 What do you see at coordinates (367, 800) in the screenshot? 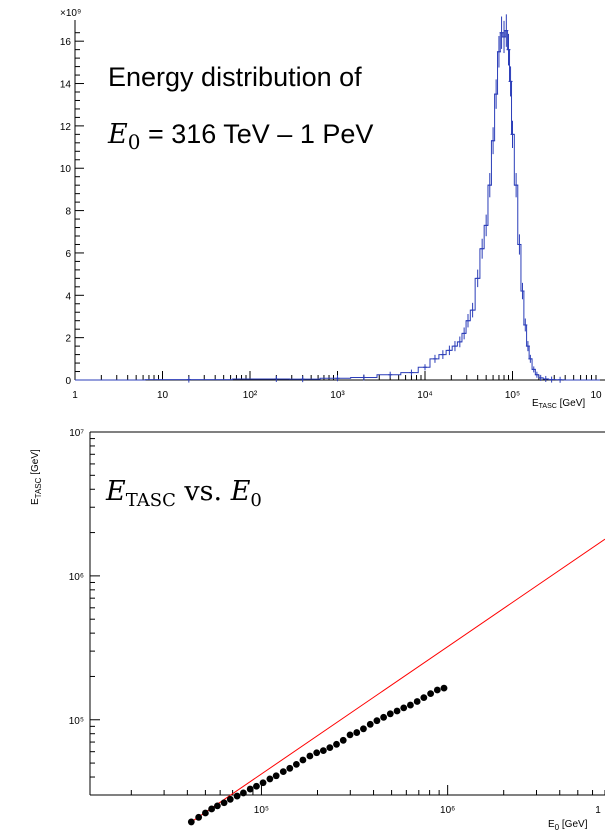
I see `scatter-x-ticks: 10⁵ 10⁶ 1` at bounding box center [367, 800].